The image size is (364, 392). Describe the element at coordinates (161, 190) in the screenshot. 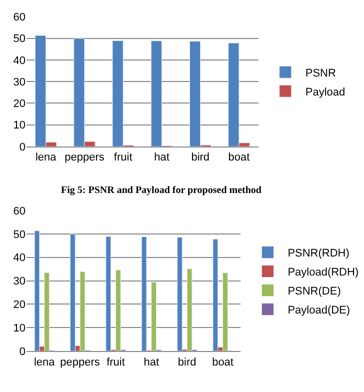

I see `caption: Fig 5: PSNR and Payload for proposed method` at that location.